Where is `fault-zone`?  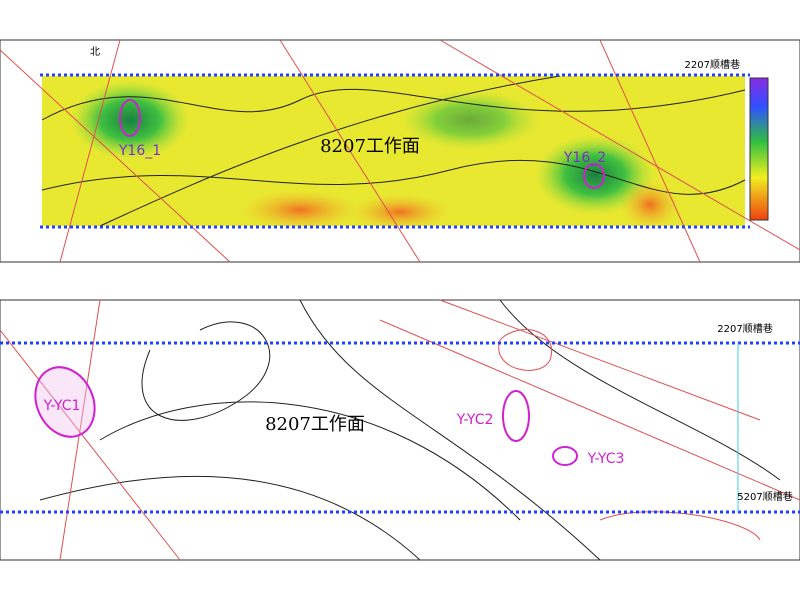 fault-zone is located at coordinates (525, 350).